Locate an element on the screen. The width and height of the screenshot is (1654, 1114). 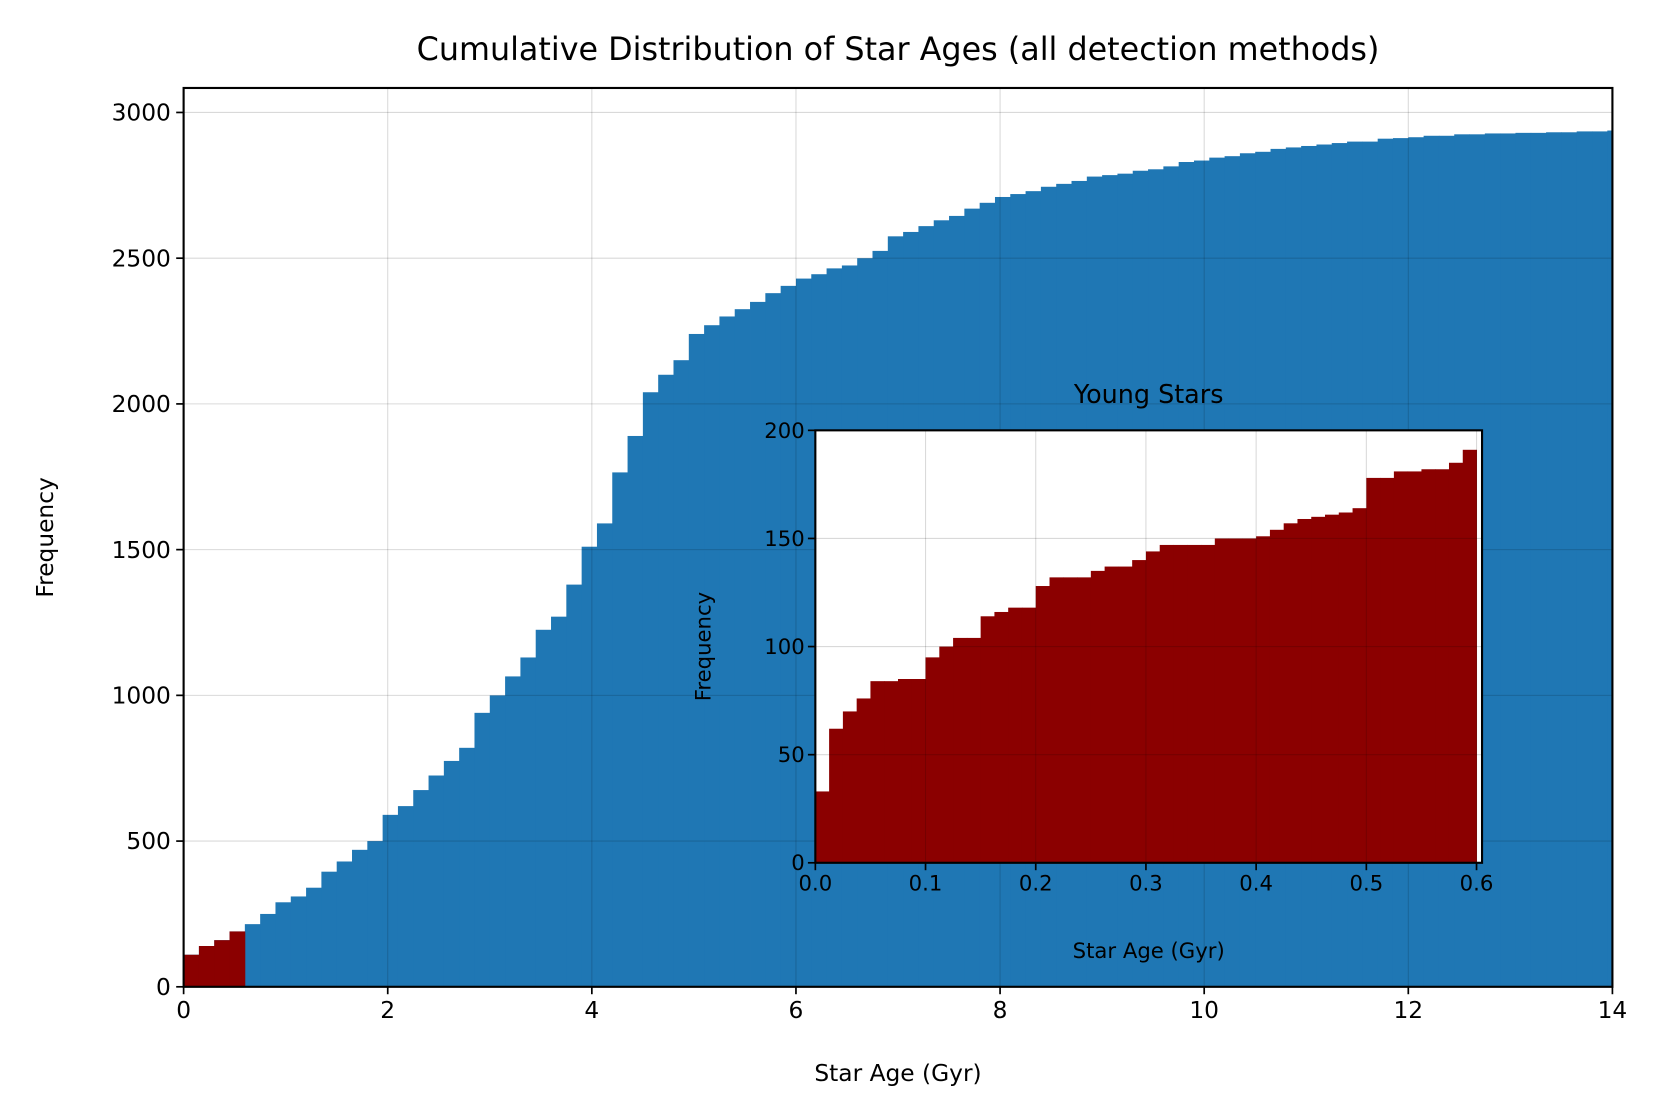
y-tick-label: 150 is located at coordinates (784, 538).